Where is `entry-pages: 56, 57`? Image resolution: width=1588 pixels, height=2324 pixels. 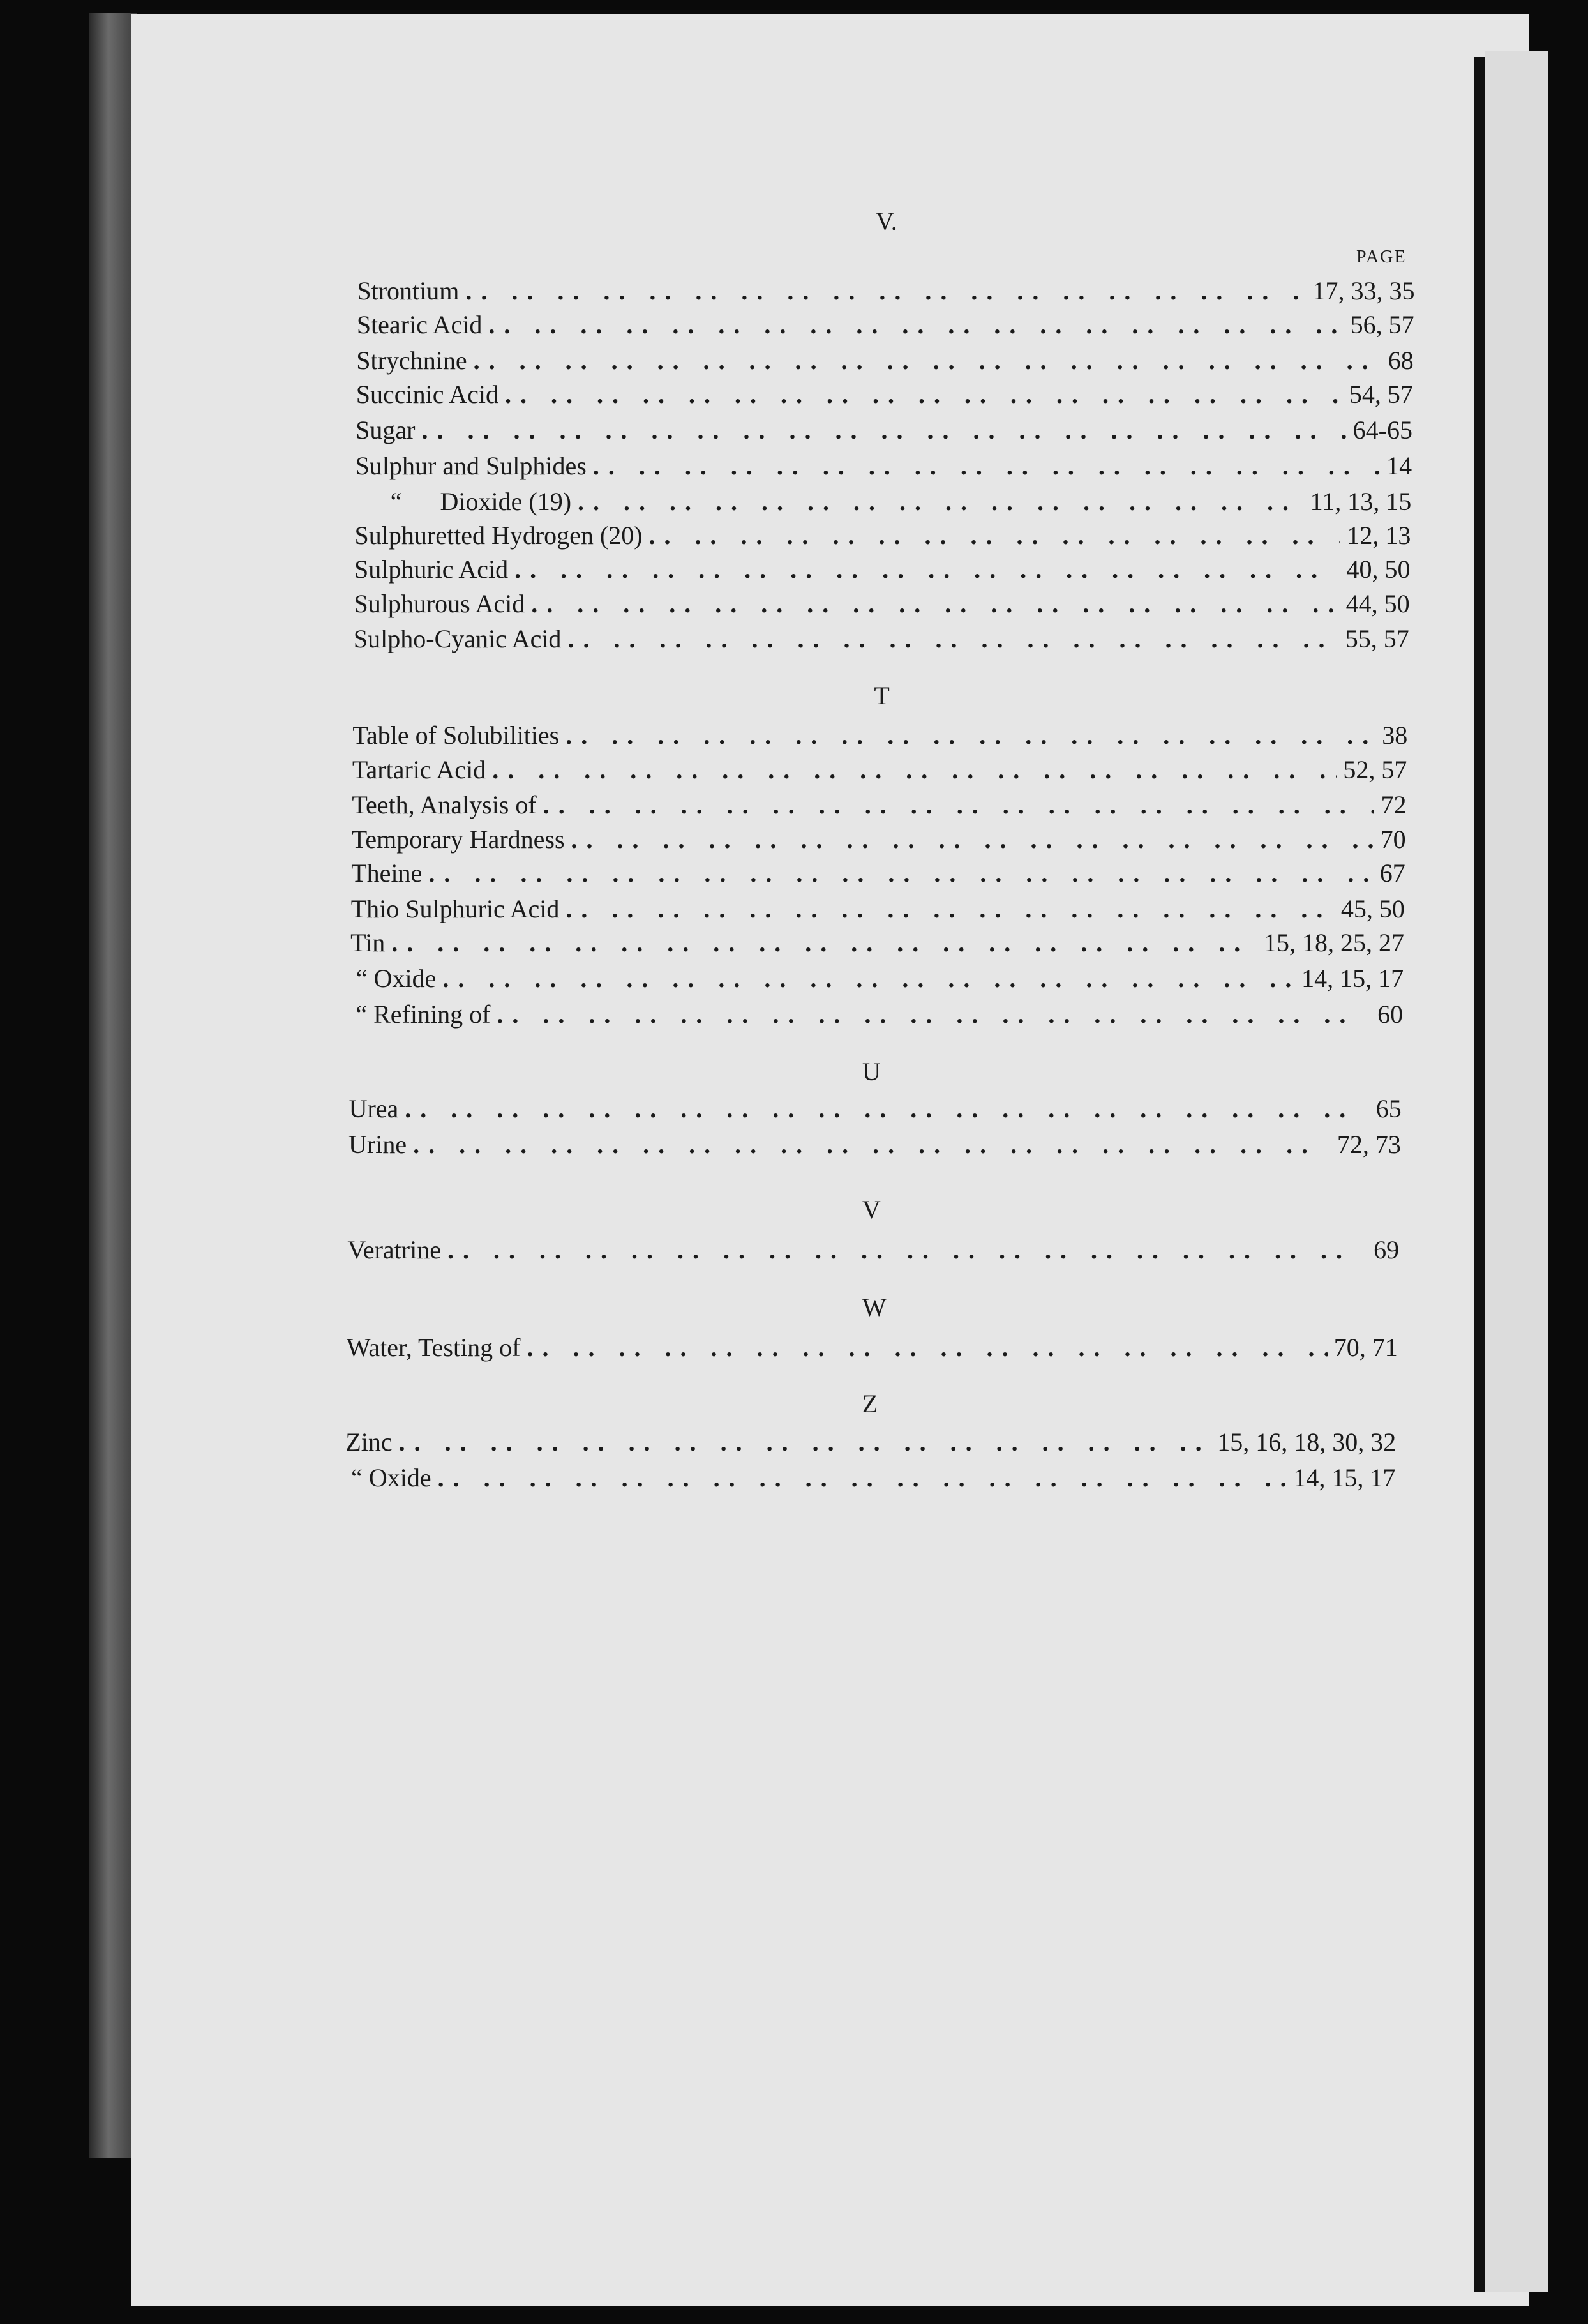
entry-pages: 56, 57 is located at coordinates (1382, 325).